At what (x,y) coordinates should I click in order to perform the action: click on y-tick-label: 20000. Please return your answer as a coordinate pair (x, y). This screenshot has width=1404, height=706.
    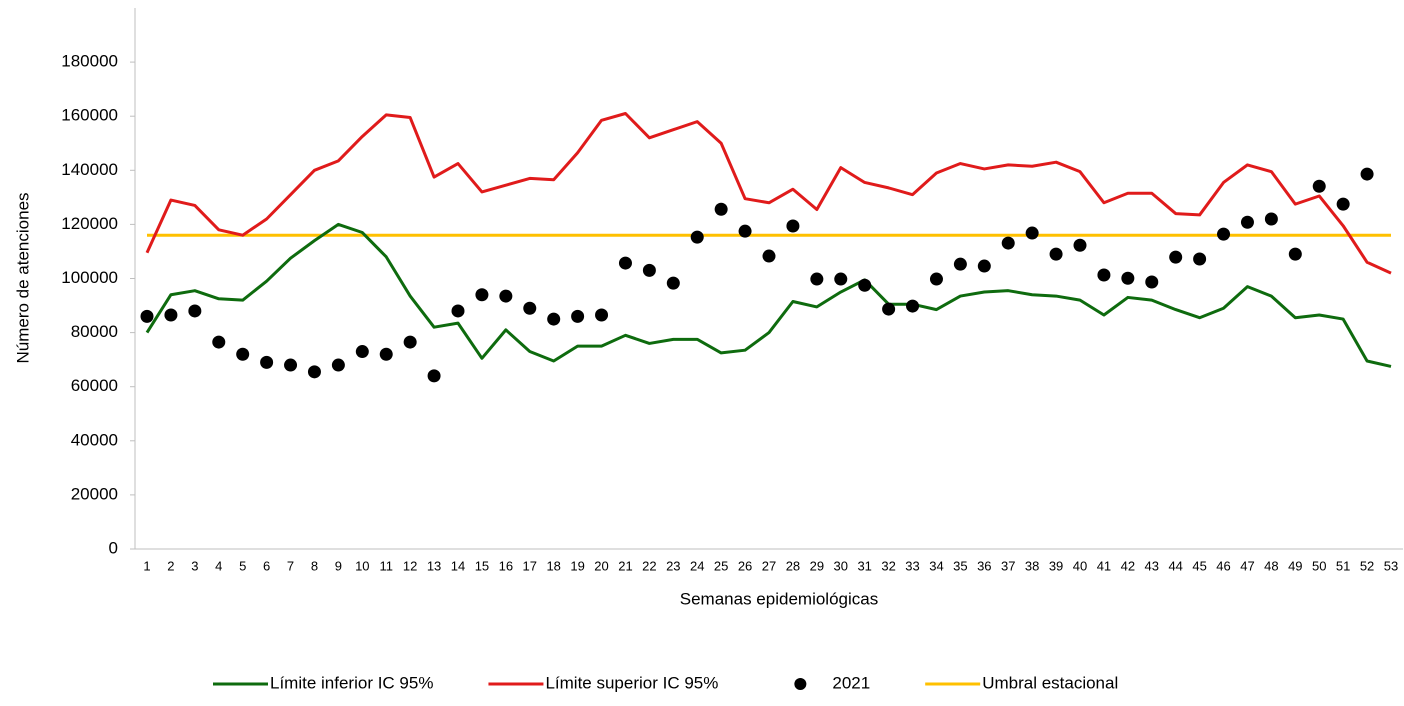
    Looking at the image, I should click on (94, 493).